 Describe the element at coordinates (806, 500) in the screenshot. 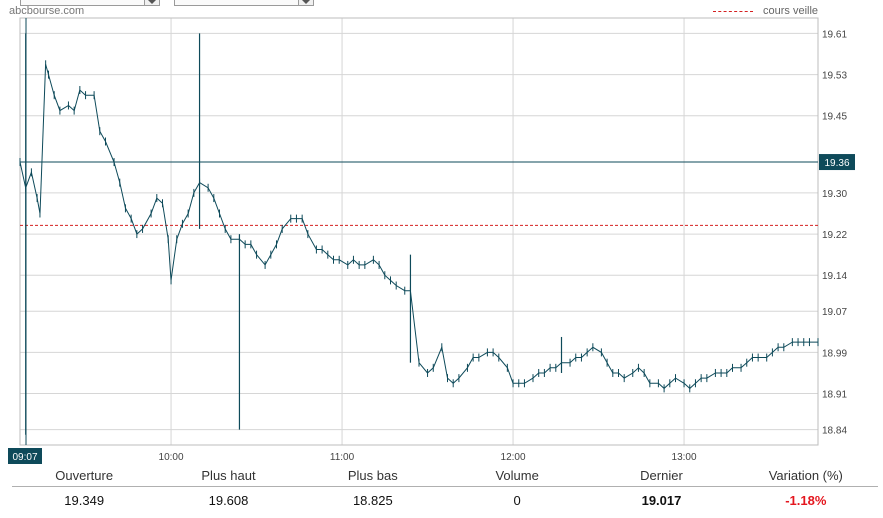

I see `value-variation: -1.18%` at that location.